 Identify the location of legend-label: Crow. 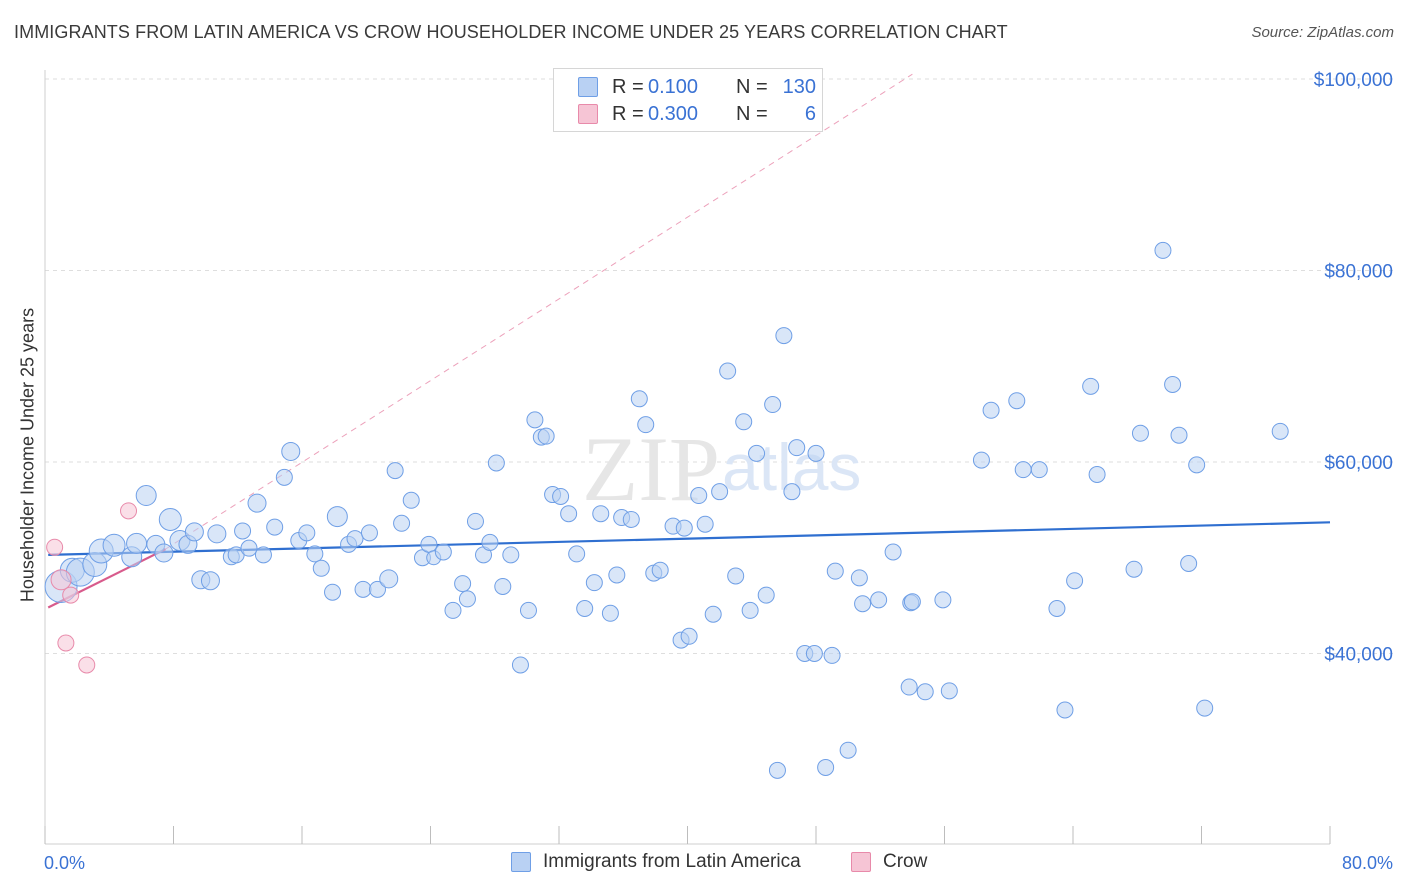
(905, 861).